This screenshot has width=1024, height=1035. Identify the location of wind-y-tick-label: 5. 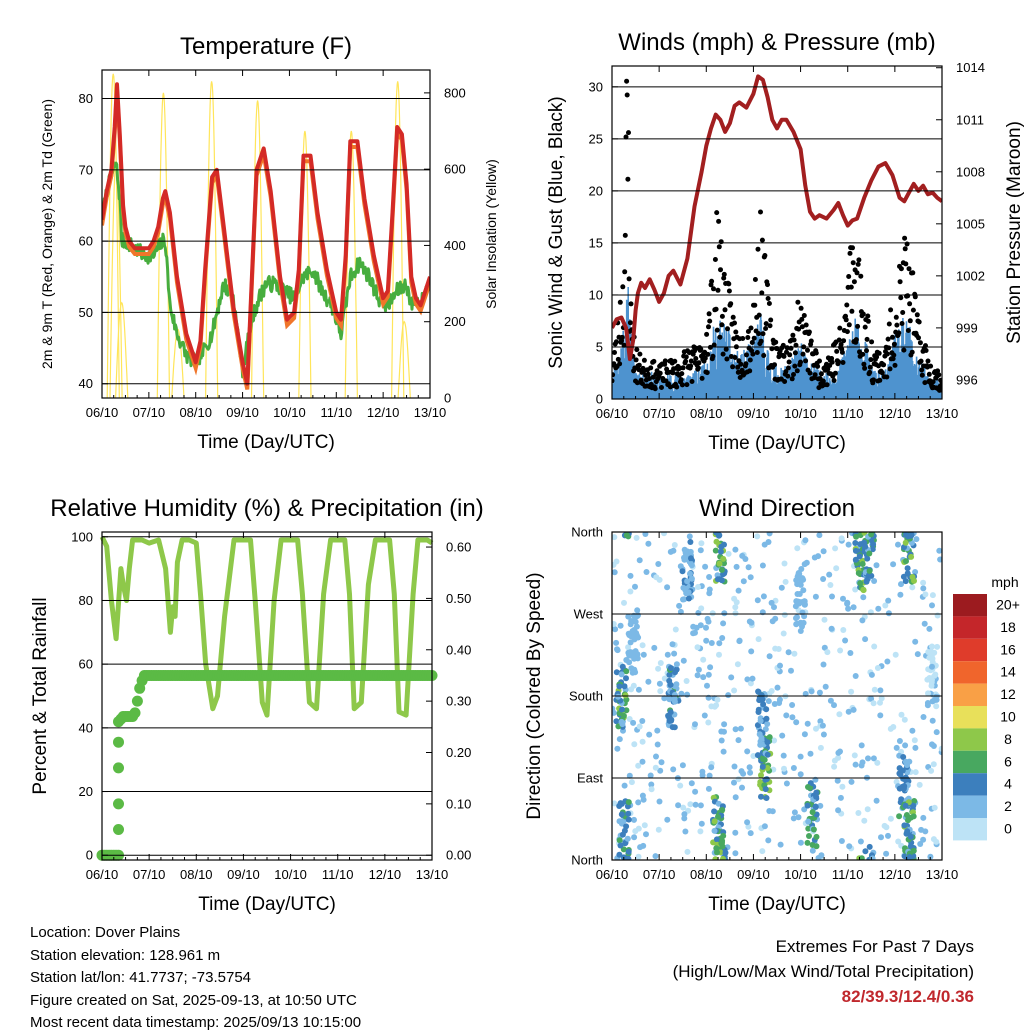
(599, 346).